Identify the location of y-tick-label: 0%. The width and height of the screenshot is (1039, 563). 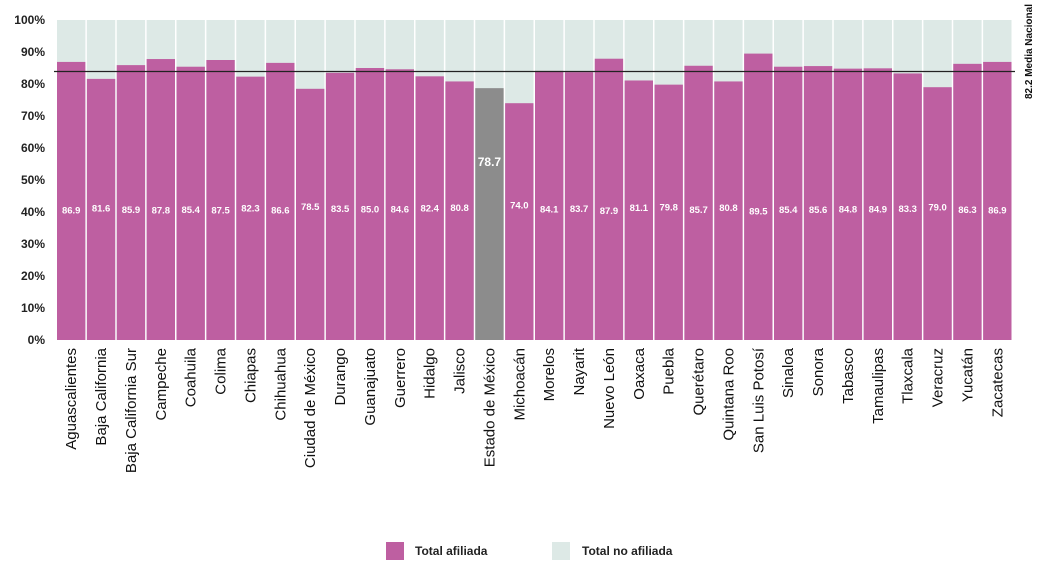
(37, 340).